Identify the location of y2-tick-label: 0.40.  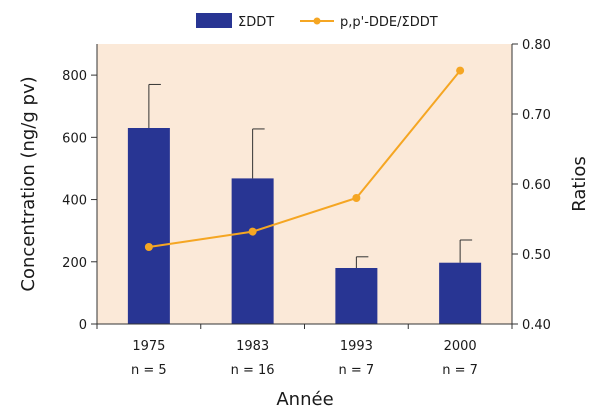
(536, 325).